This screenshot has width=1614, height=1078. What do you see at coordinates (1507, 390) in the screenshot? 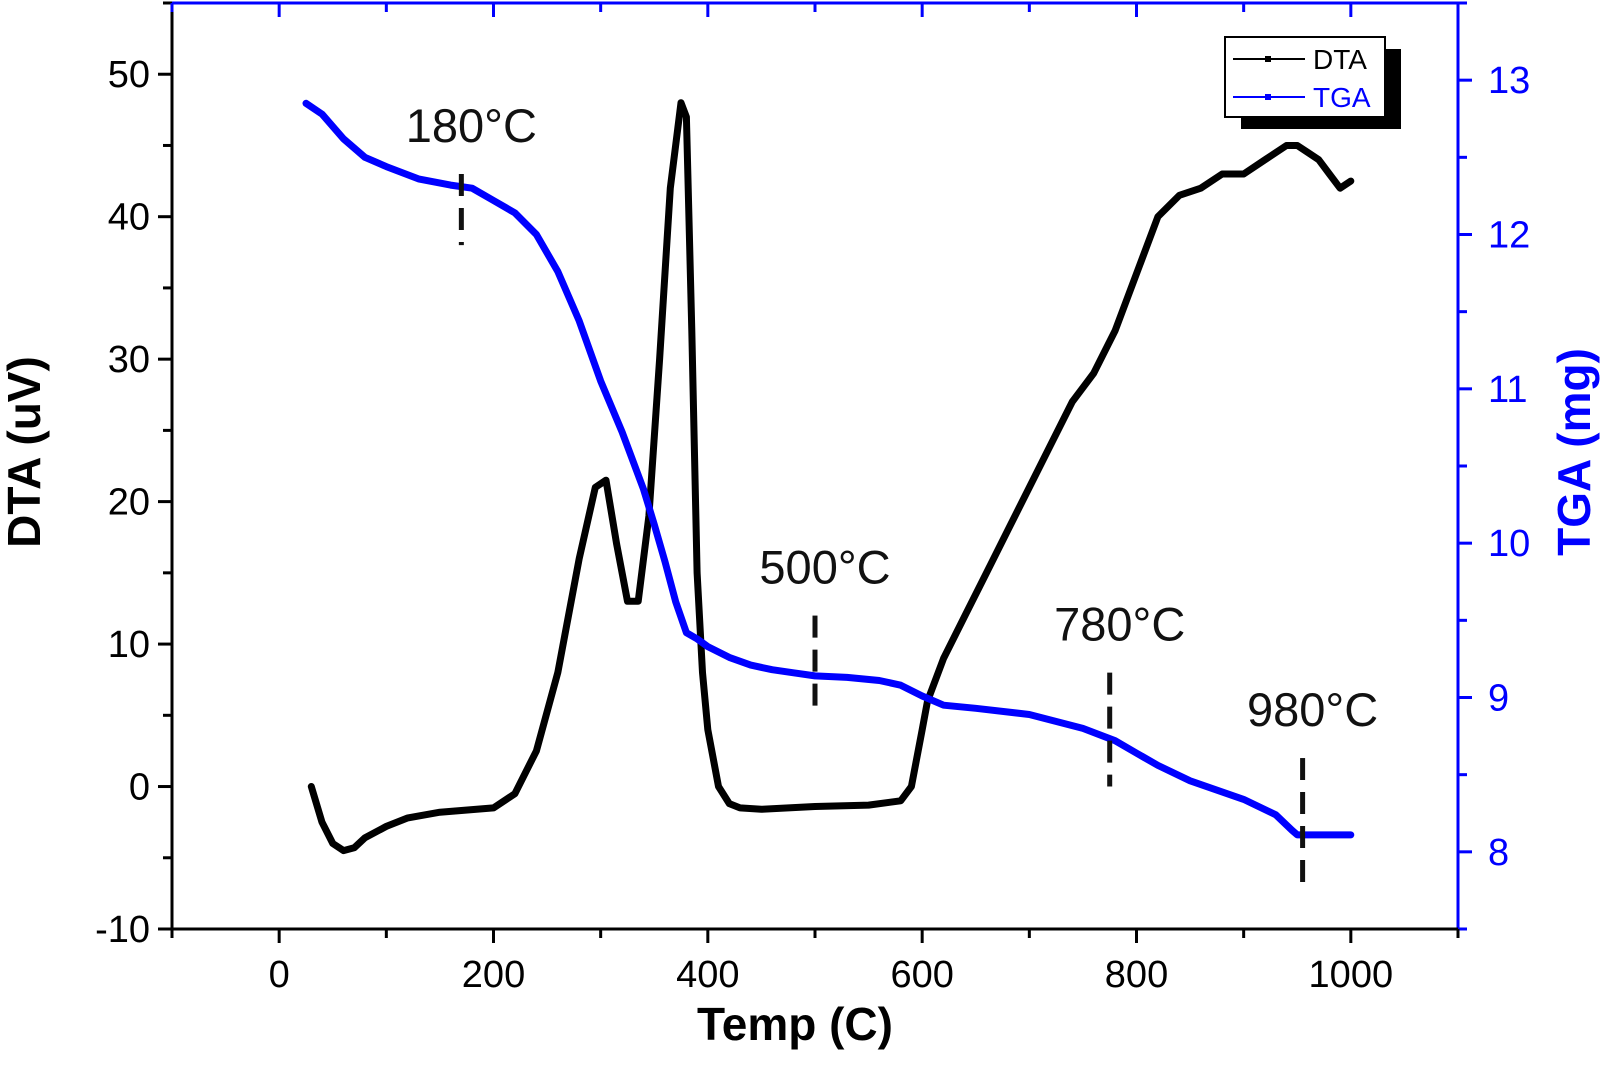
I see `right-y-tick-label: 11` at bounding box center [1507, 390].